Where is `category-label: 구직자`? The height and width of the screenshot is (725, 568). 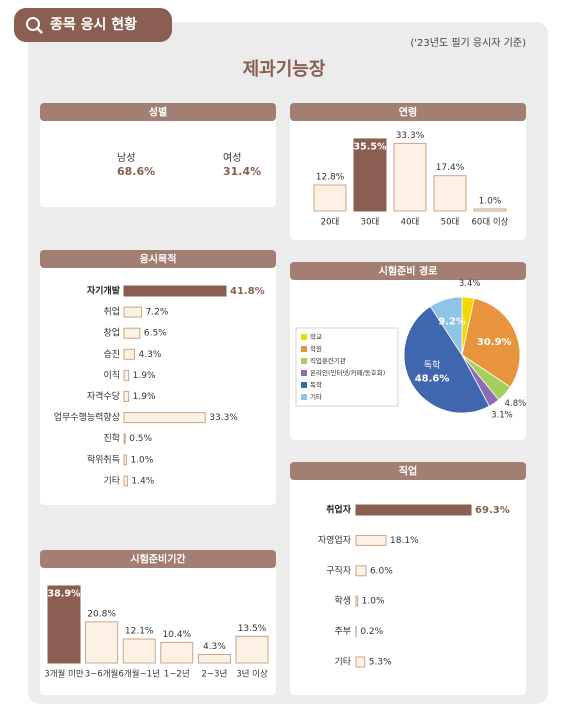
category-label: 구직자 is located at coordinates (339, 570).